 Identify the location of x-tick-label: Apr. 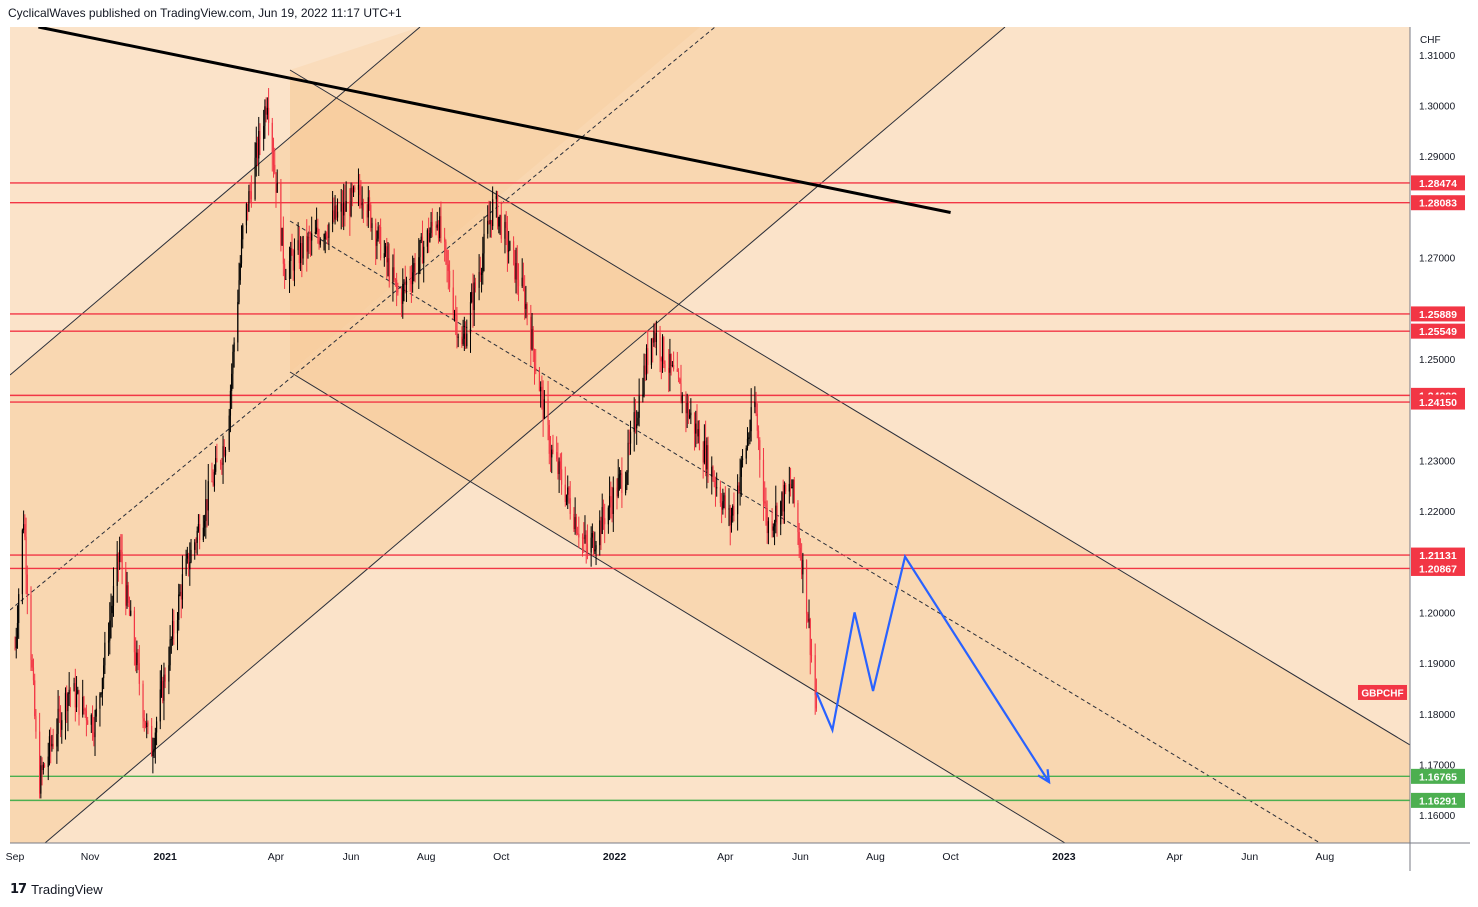
(276, 857).